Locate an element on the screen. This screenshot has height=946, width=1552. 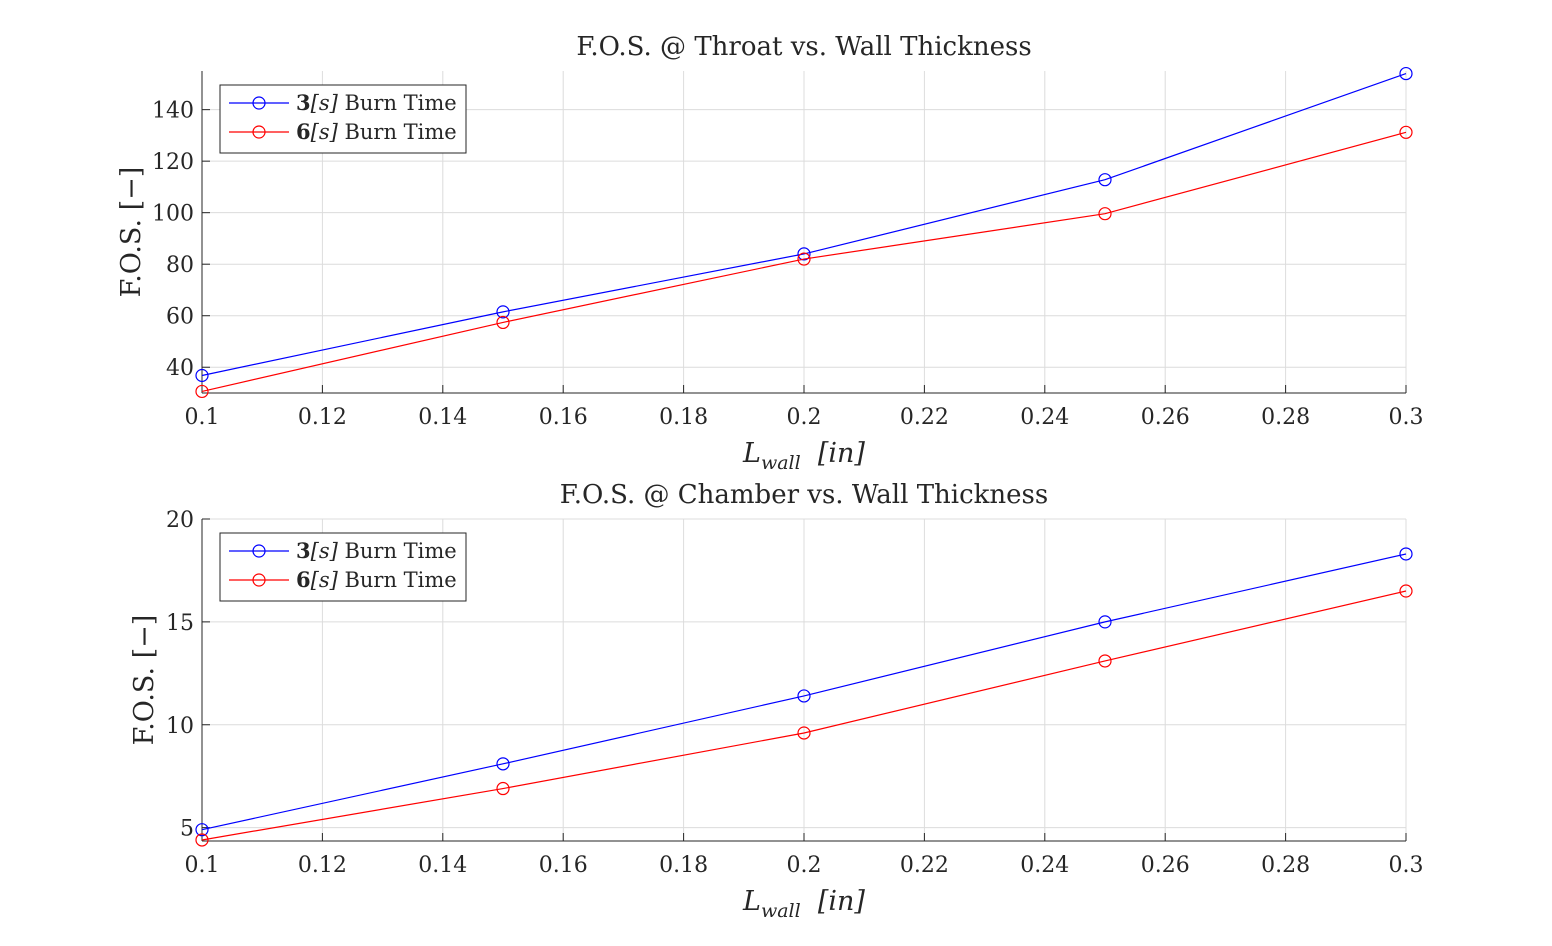
y-tick-label: 20 is located at coordinates (180, 520).